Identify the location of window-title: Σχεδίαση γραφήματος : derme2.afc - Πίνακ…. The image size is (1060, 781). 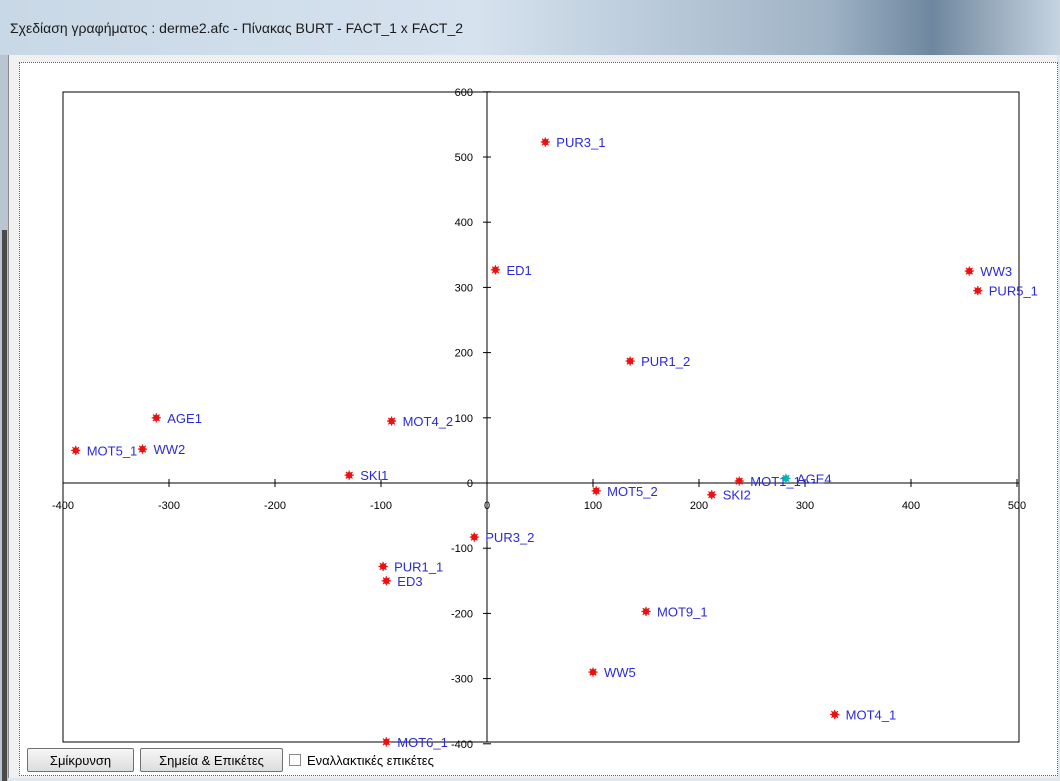
(237, 28).